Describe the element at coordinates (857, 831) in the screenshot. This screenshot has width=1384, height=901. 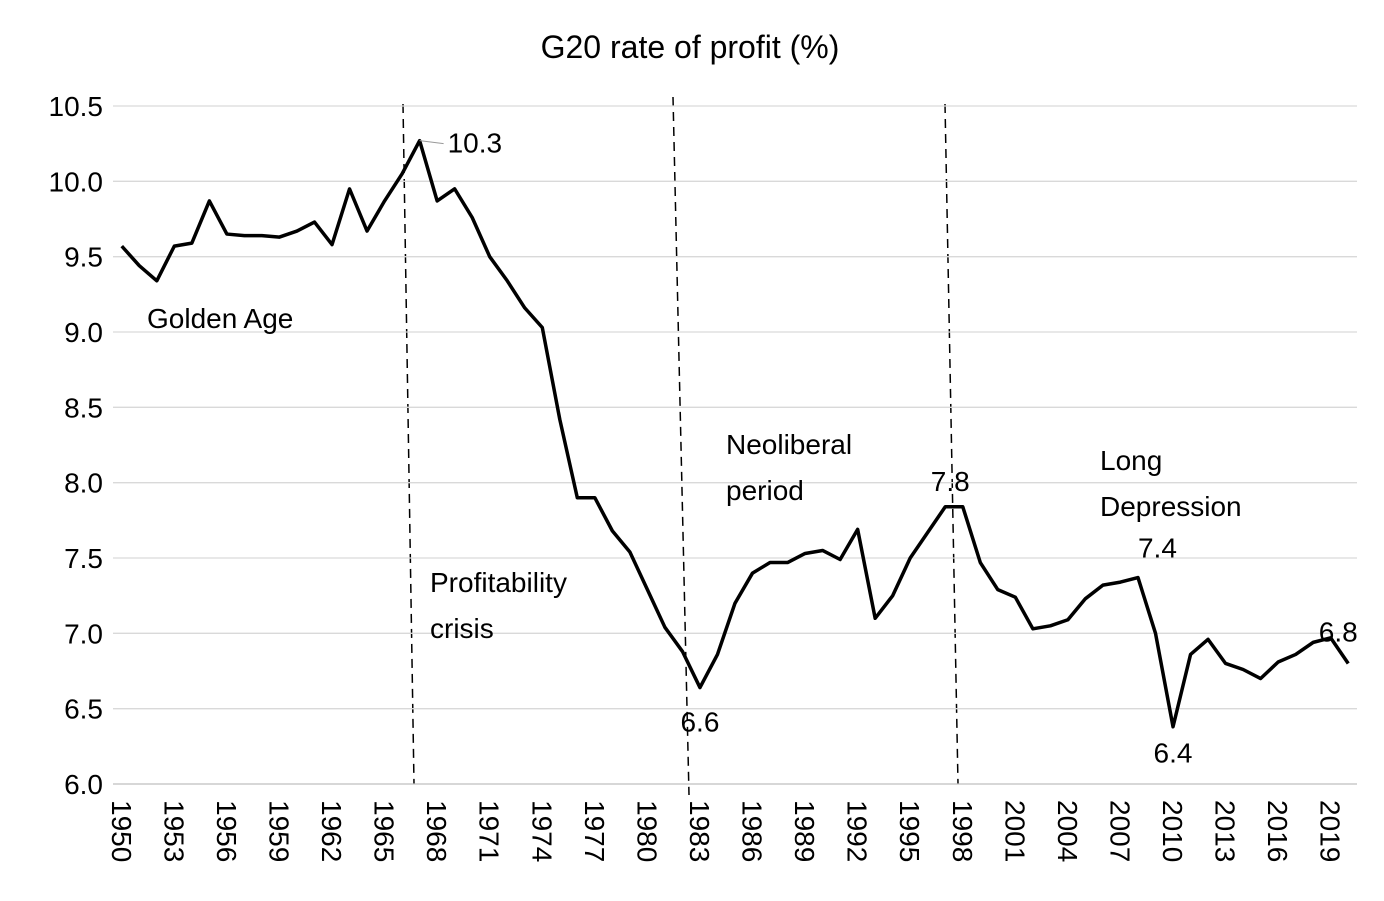
I see `x-tick-label: 1992` at that location.